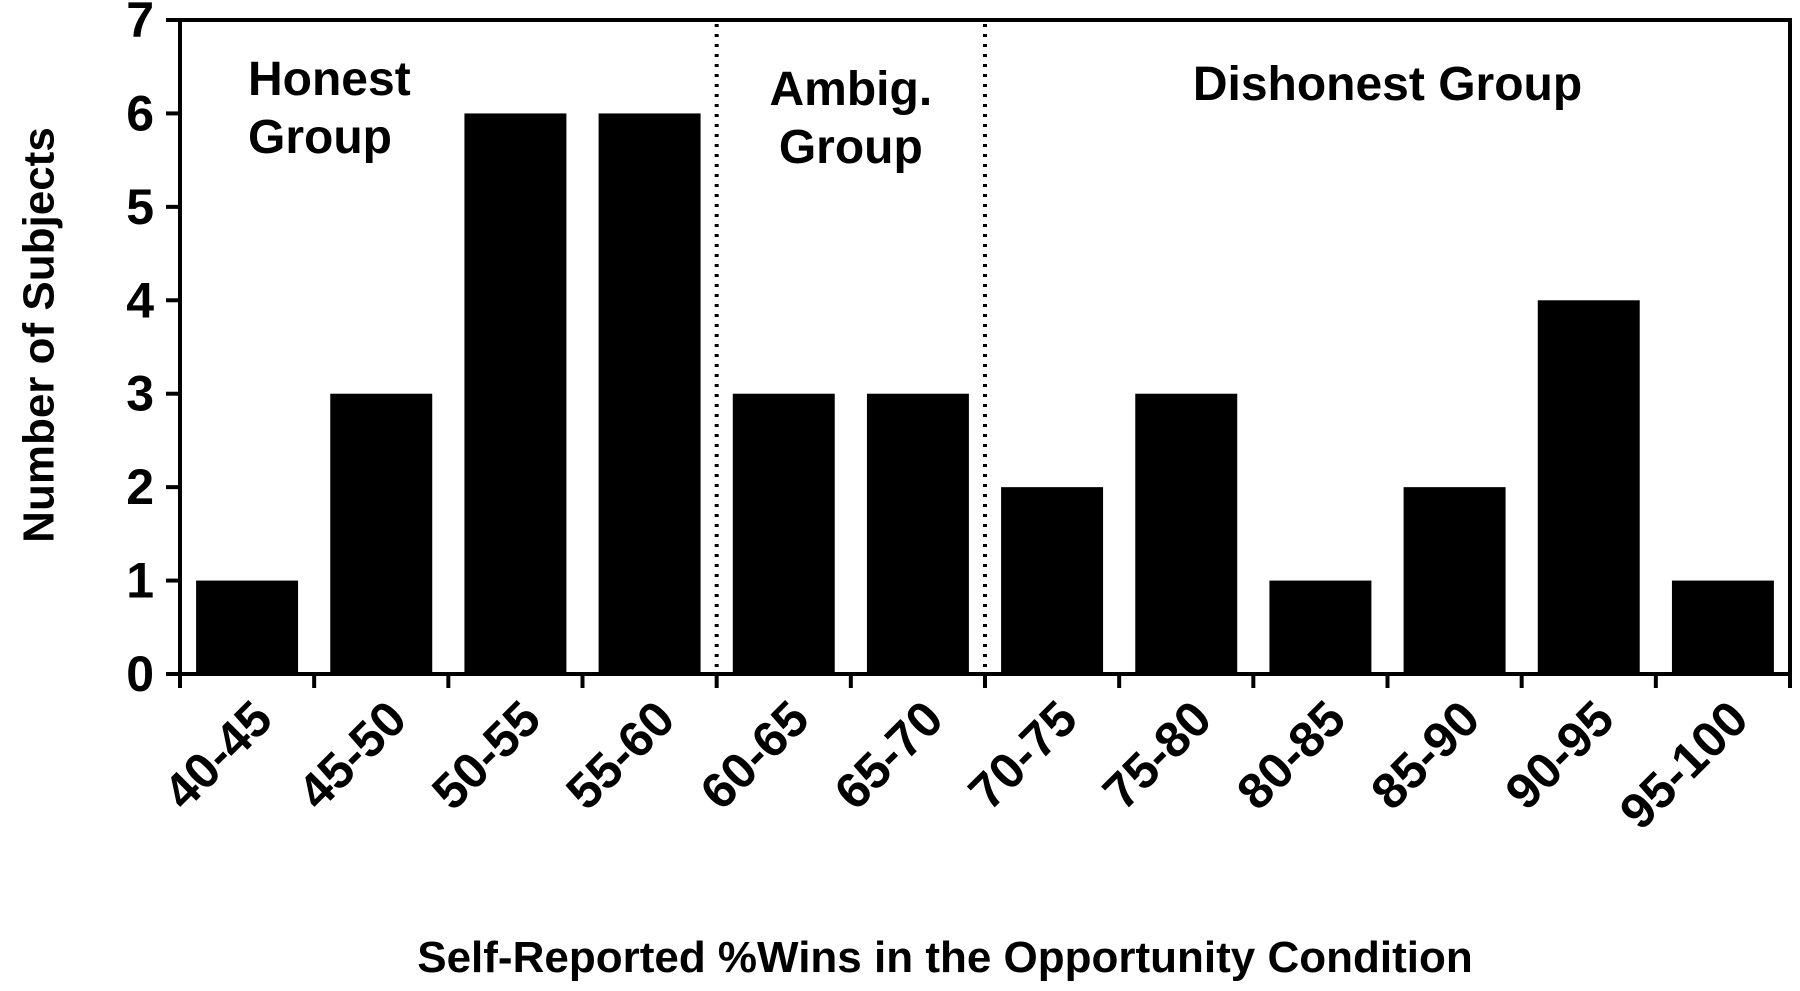 This screenshot has width=1800, height=991. I want to click on y-tick-label-0: 0, so click(140, 674).